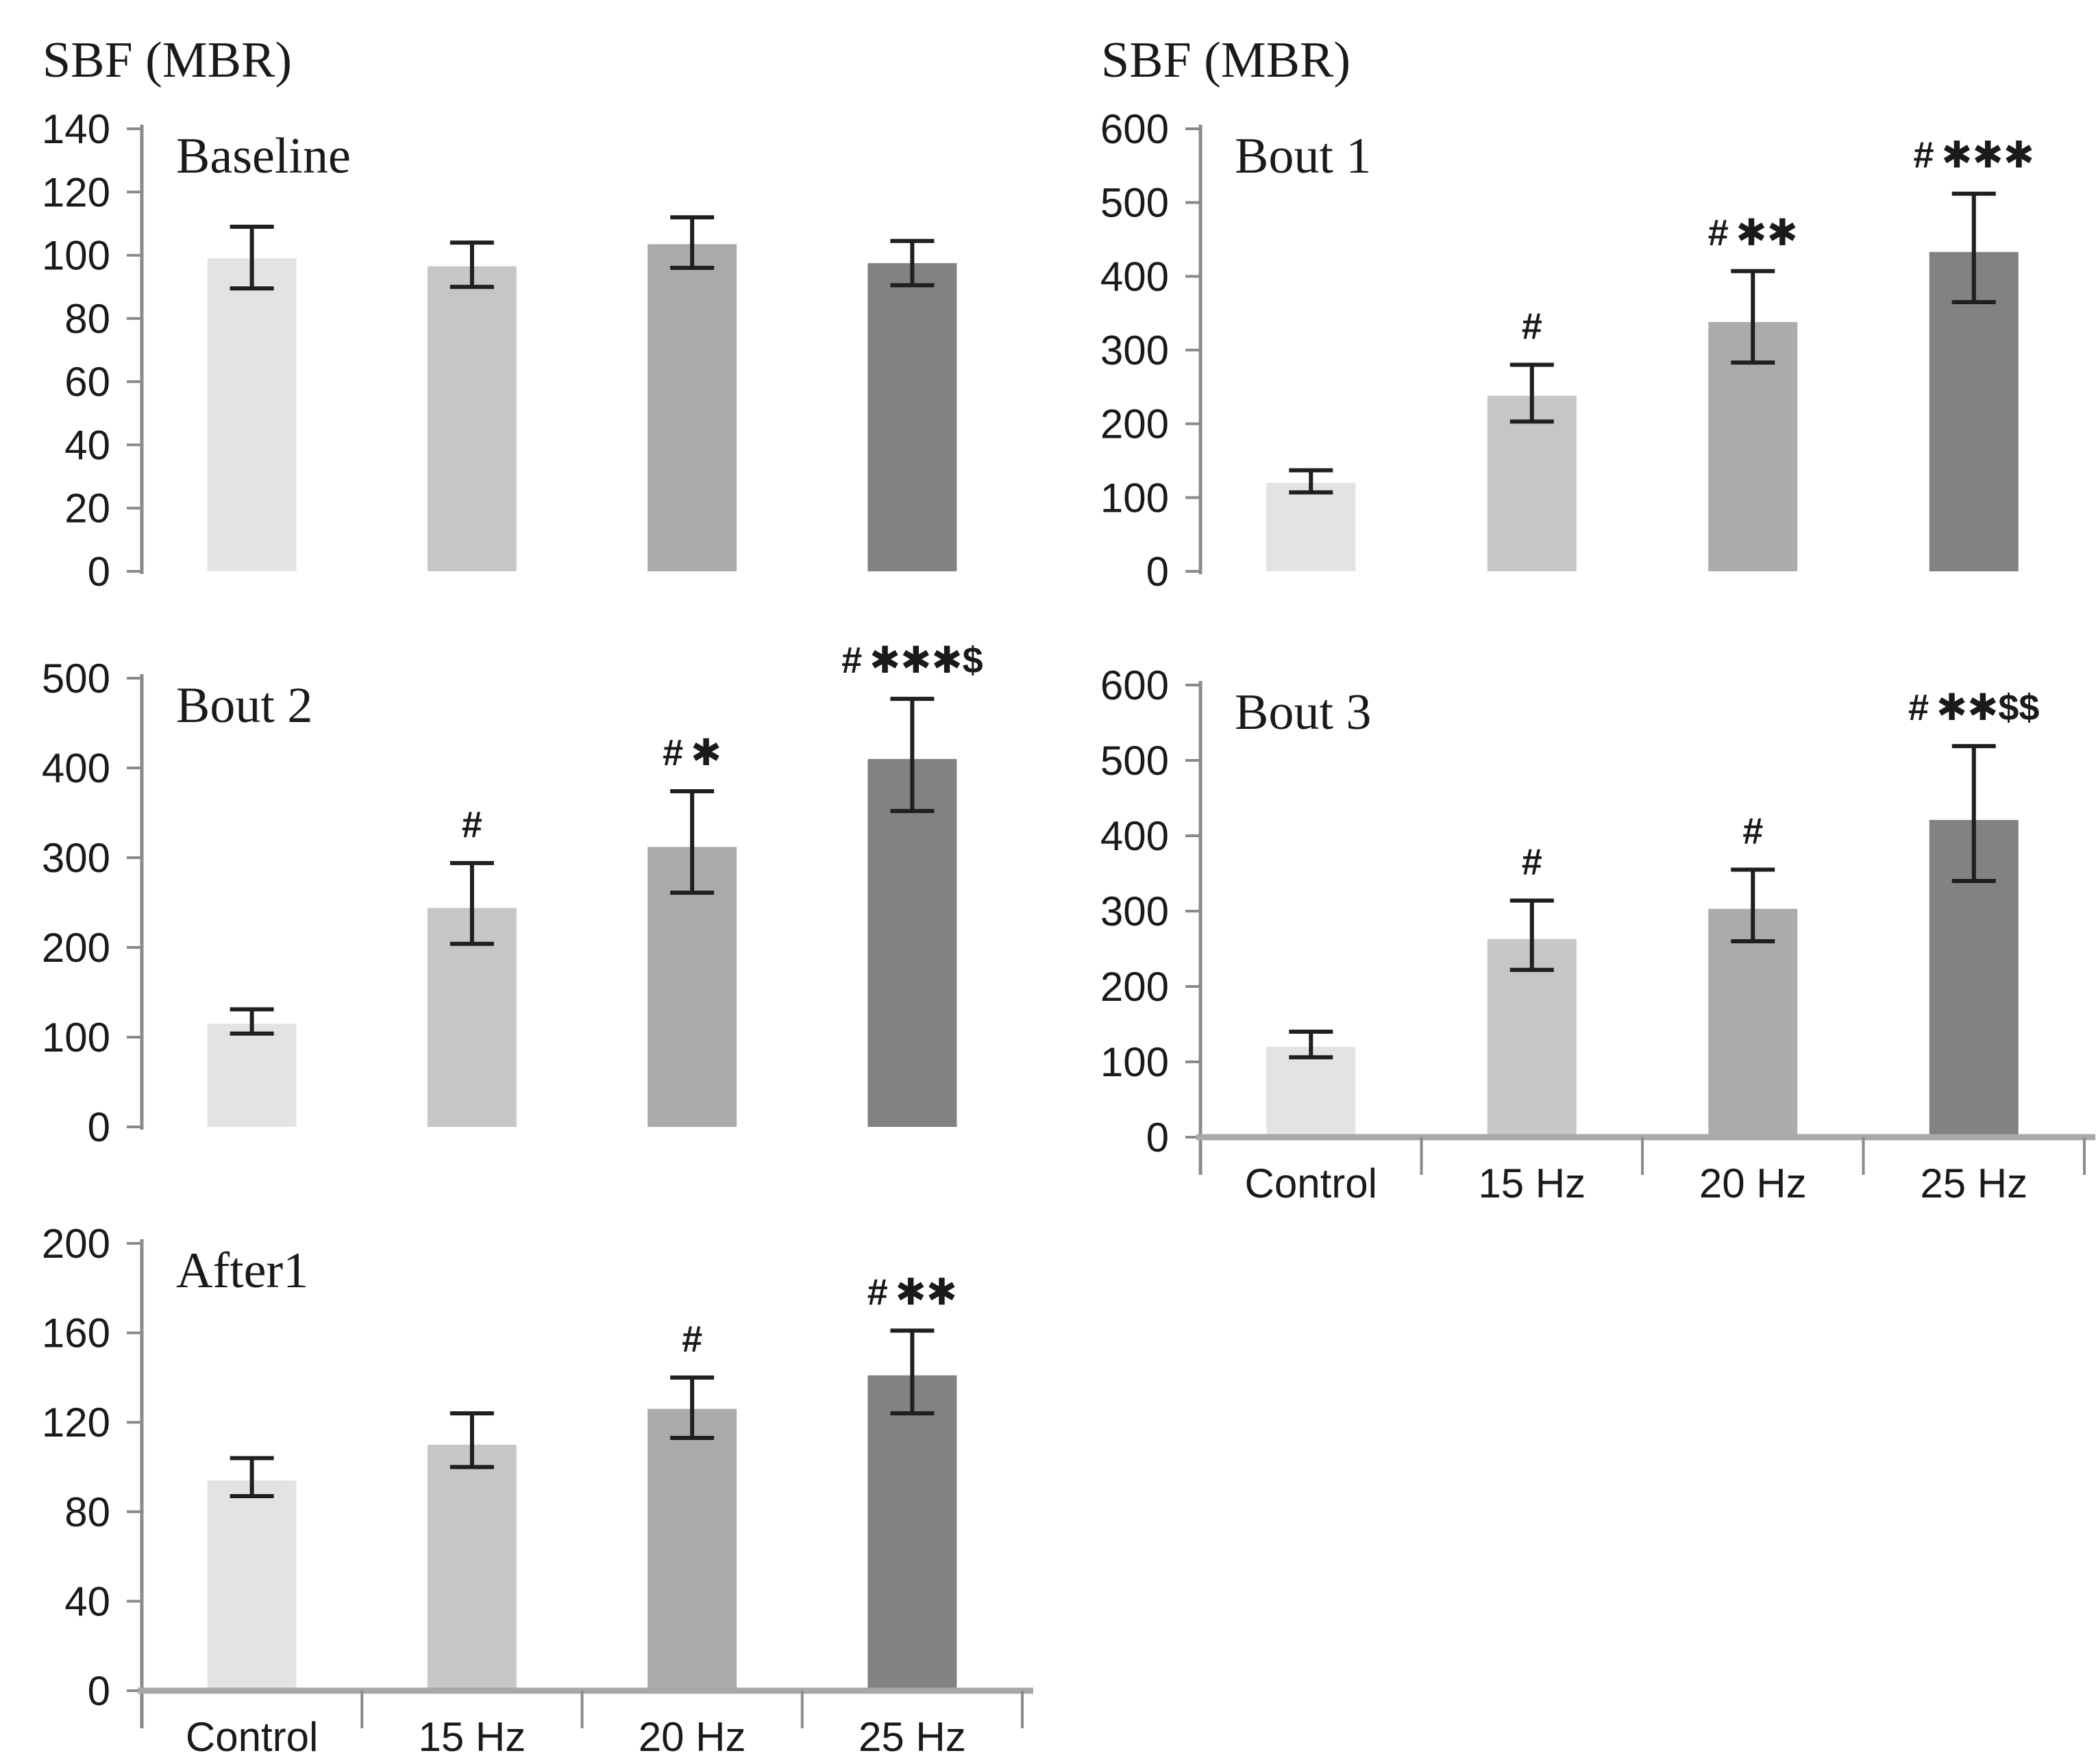 Image resolution: width=2096 pixels, height=1764 pixels. I want to click on chart-title: Bout 2, so click(244, 706).